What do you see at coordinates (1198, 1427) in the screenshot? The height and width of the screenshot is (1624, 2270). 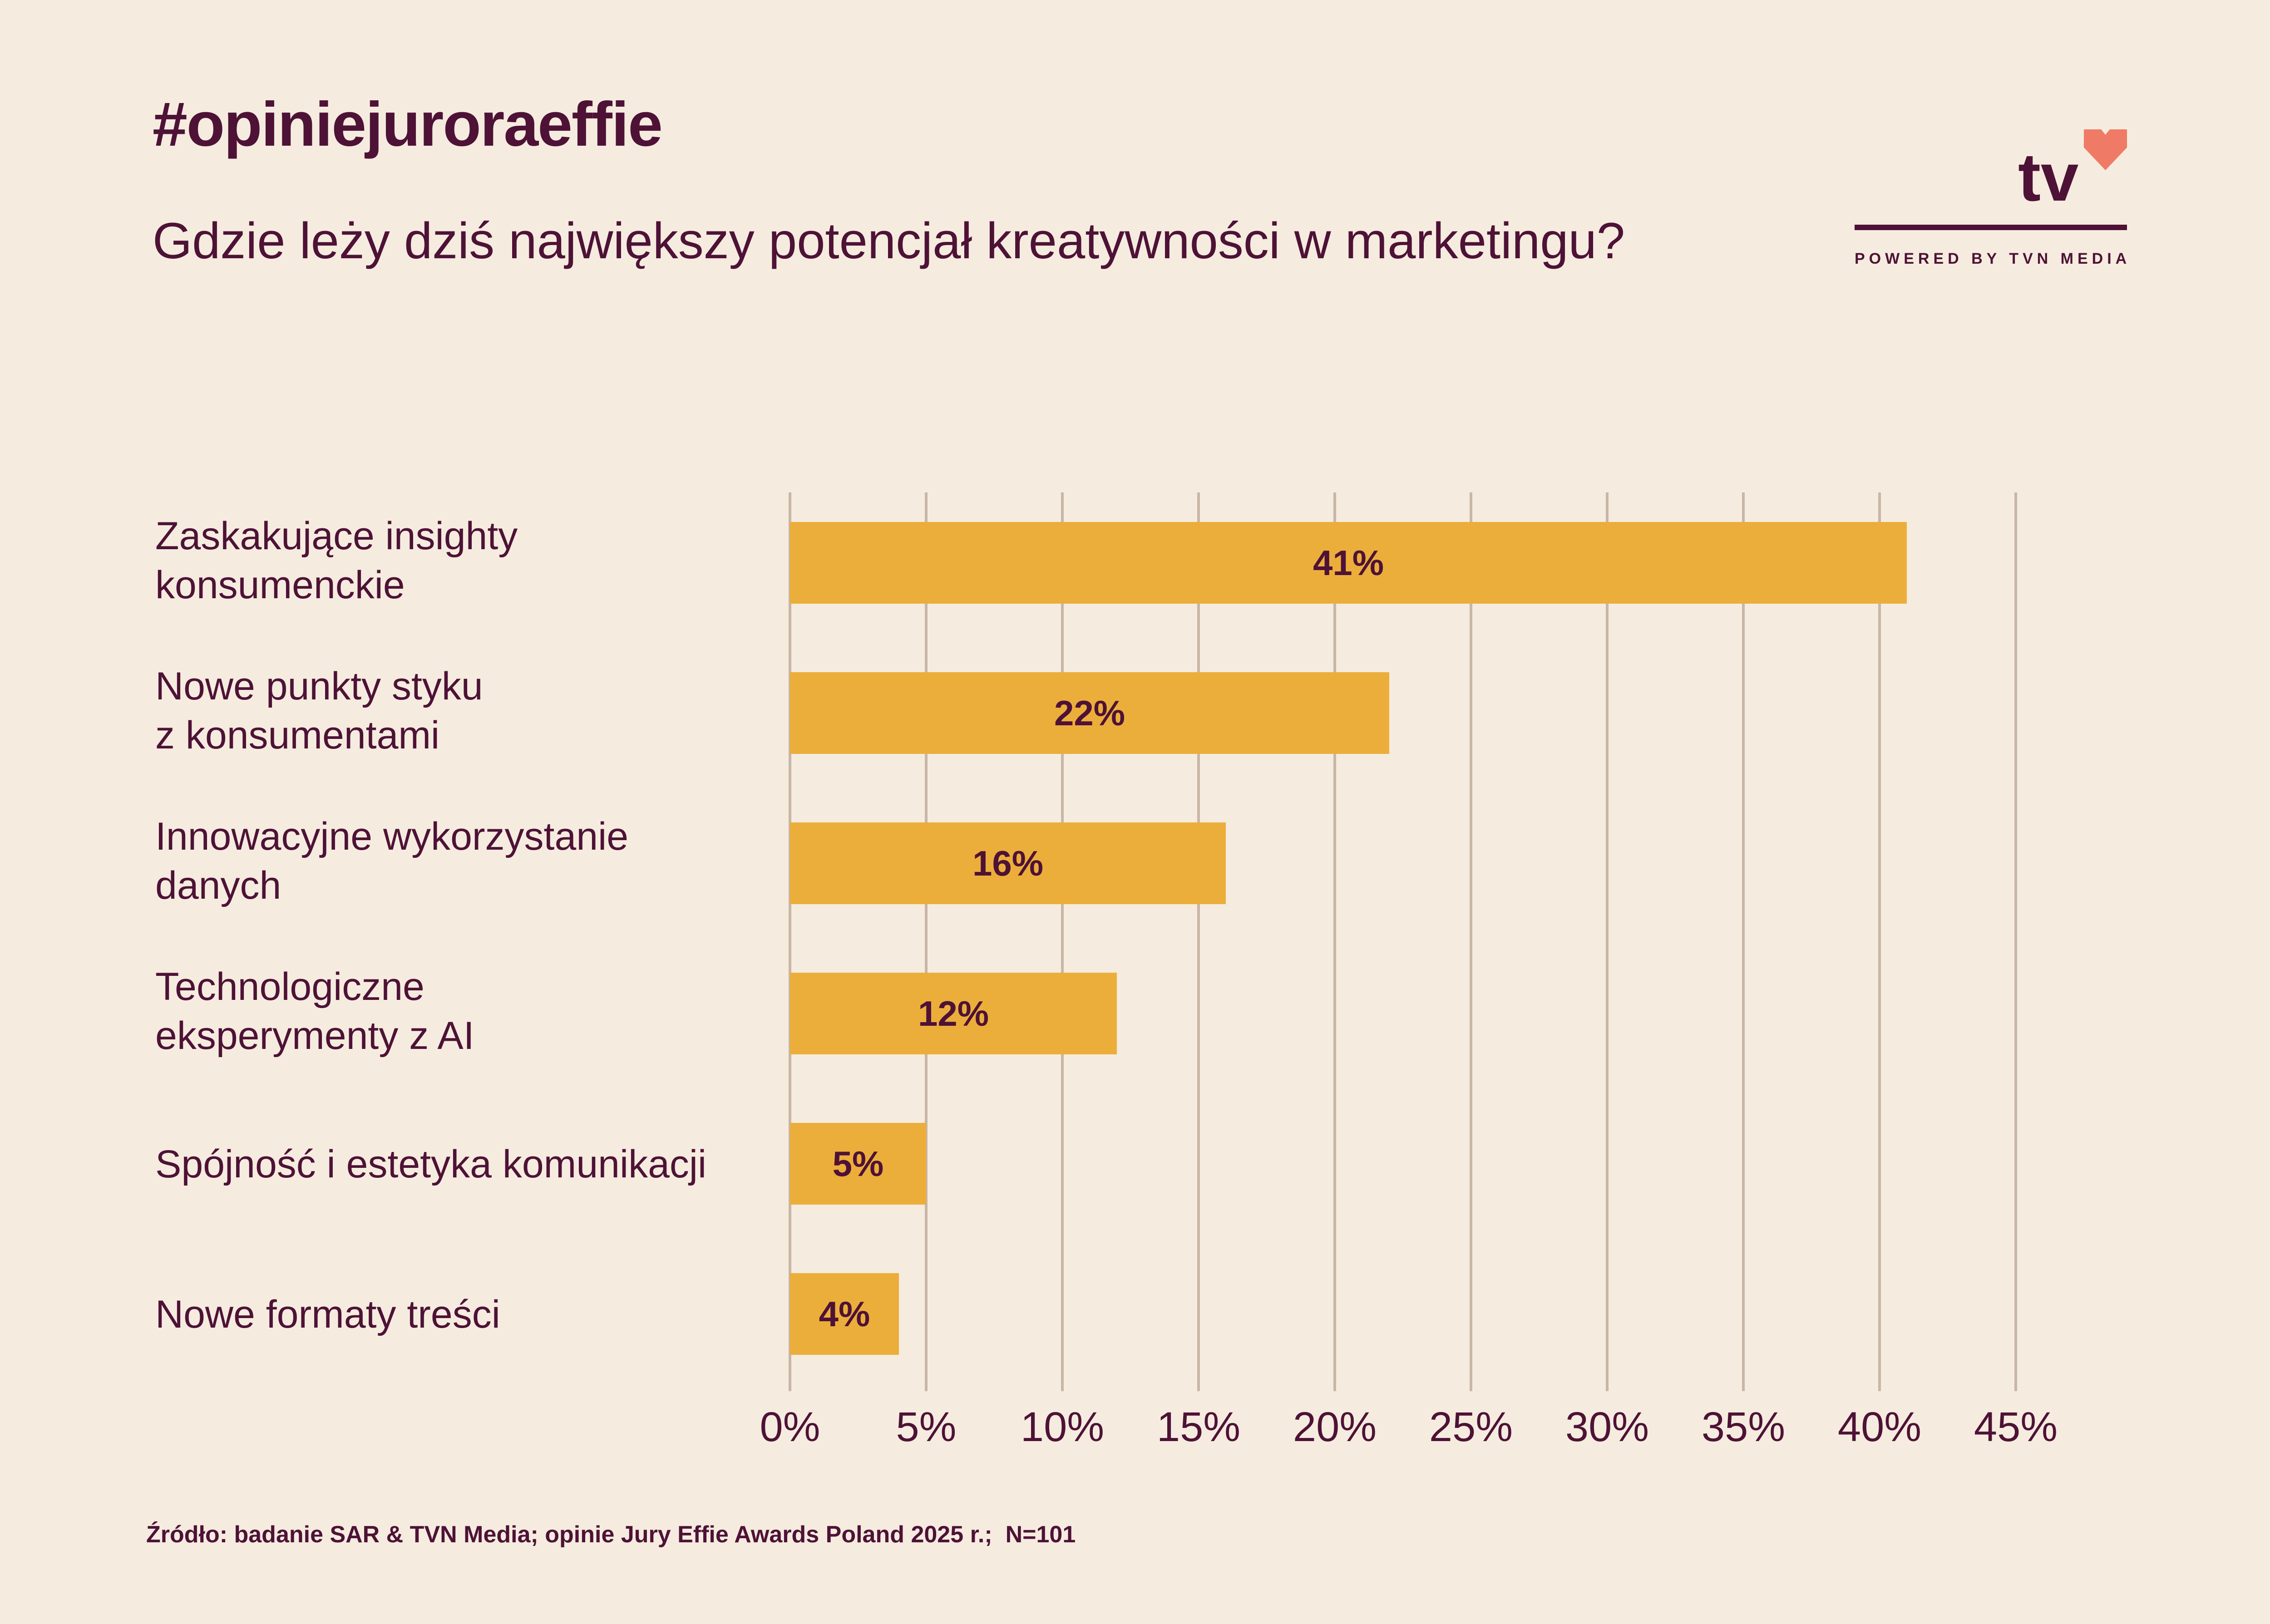 I see `x-tick-label: 15%` at bounding box center [1198, 1427].